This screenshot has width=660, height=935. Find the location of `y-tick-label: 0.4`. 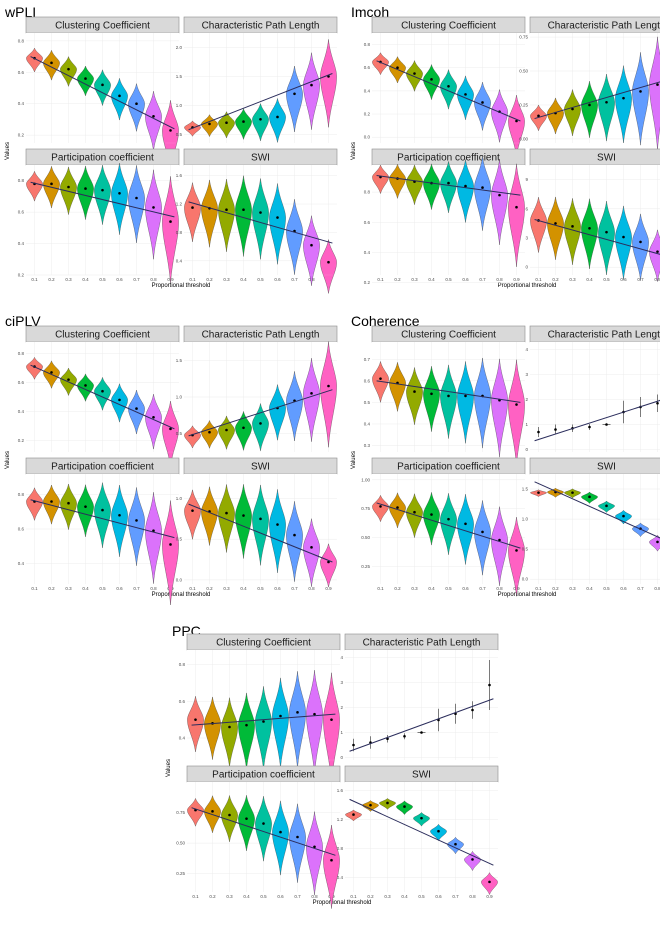

y-tick-label: 0.4 is located at coordinates (21, 411).